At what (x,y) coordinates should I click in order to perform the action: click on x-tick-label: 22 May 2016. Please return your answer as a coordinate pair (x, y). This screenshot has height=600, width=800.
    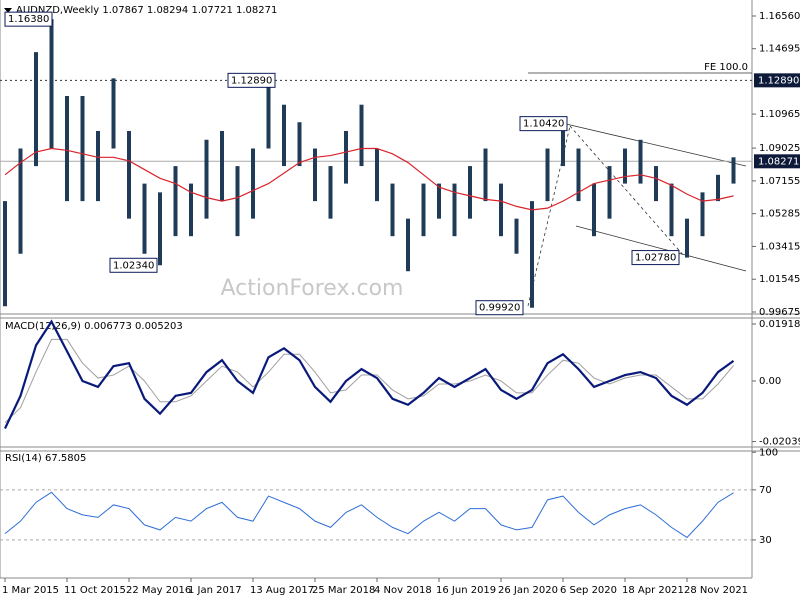
    Looking at the image, I should click on (158, 590).